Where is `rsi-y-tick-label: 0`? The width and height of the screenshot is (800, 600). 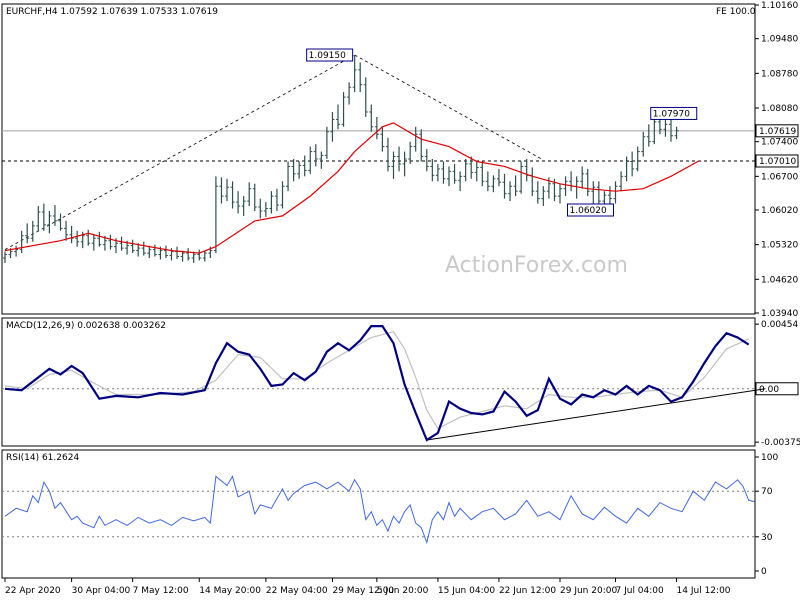
rsi-y-tick-label: 0 is located at coordinates (764, 572).